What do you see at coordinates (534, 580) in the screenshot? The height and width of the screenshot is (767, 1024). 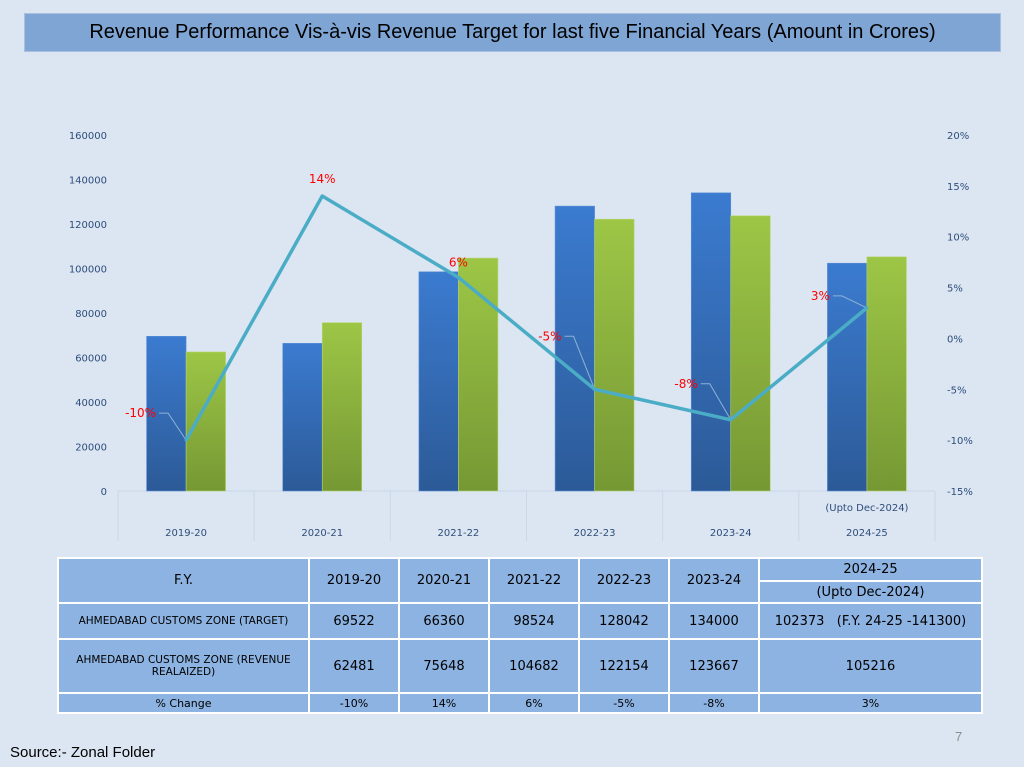 I see `year-header: 2021-22` at bounding box center [534, 580].